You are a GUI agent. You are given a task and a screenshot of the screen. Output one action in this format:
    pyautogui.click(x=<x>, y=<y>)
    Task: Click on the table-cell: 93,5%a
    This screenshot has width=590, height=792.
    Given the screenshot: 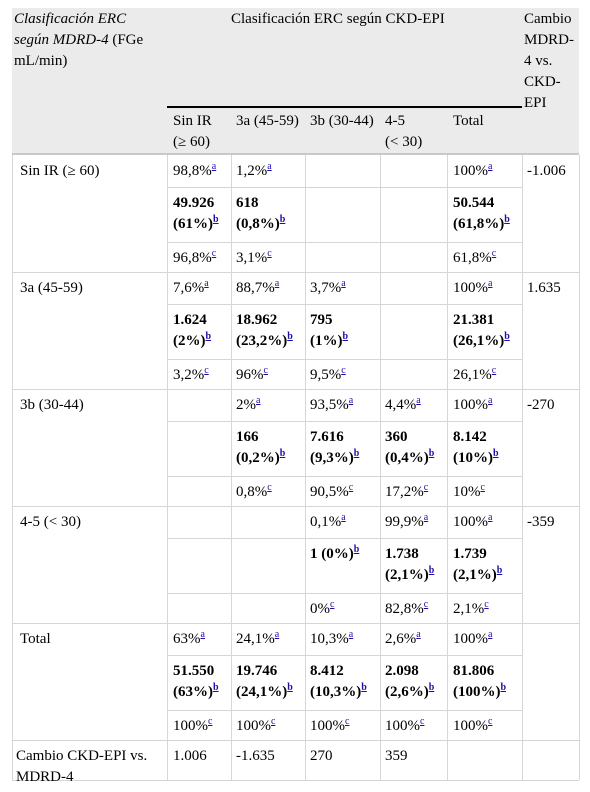 What is the action you would take?
    pyautogui.click(x=331, y=405)
    